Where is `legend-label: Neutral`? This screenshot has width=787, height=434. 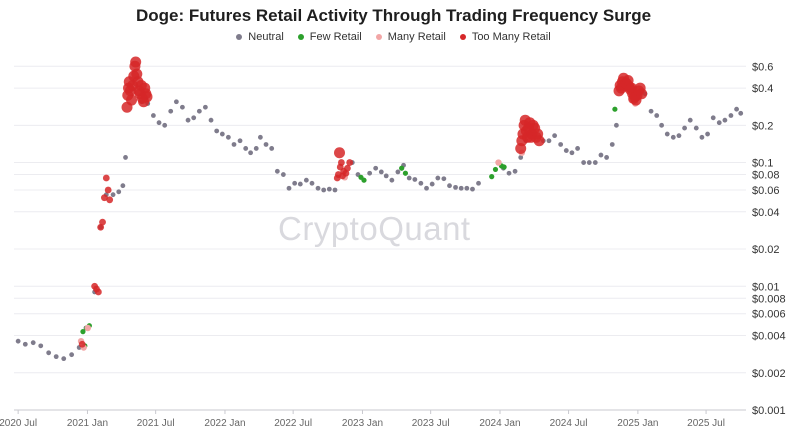
legend-label: Neutral is located at coordinates (266, 37).